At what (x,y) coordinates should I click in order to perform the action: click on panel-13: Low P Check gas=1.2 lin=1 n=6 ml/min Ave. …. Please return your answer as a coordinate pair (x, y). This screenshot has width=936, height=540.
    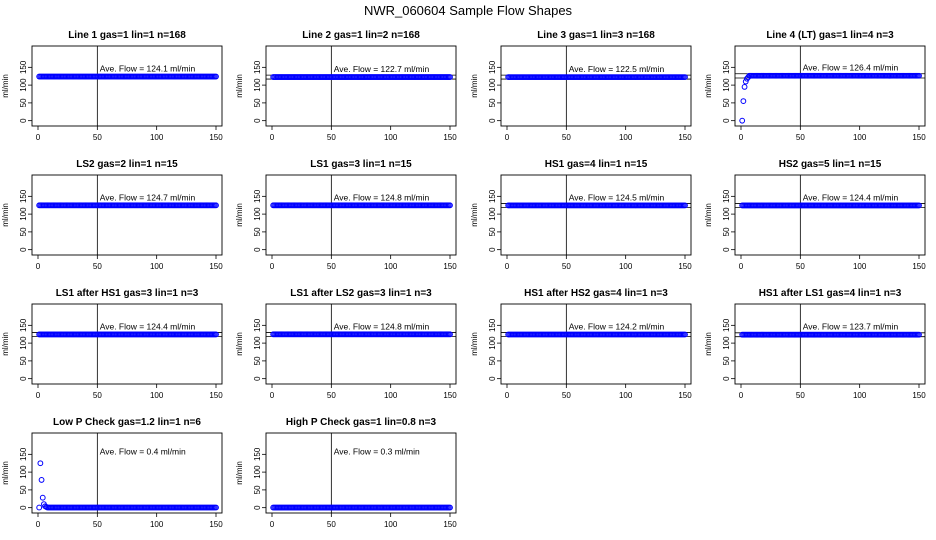
    Looking at the image, I should click on (112, 473).